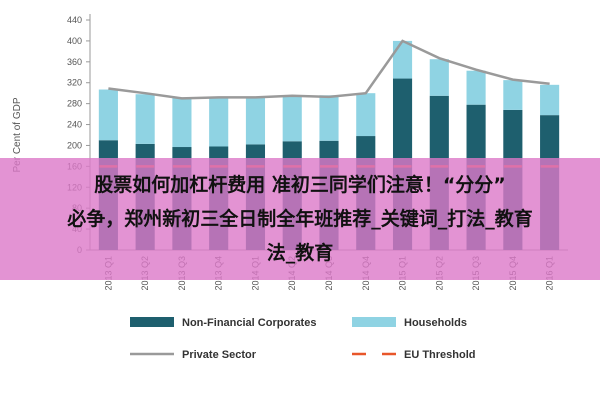 The image size is (600, 400). I want to click on y-tick-label: 240, so click(74, 125).